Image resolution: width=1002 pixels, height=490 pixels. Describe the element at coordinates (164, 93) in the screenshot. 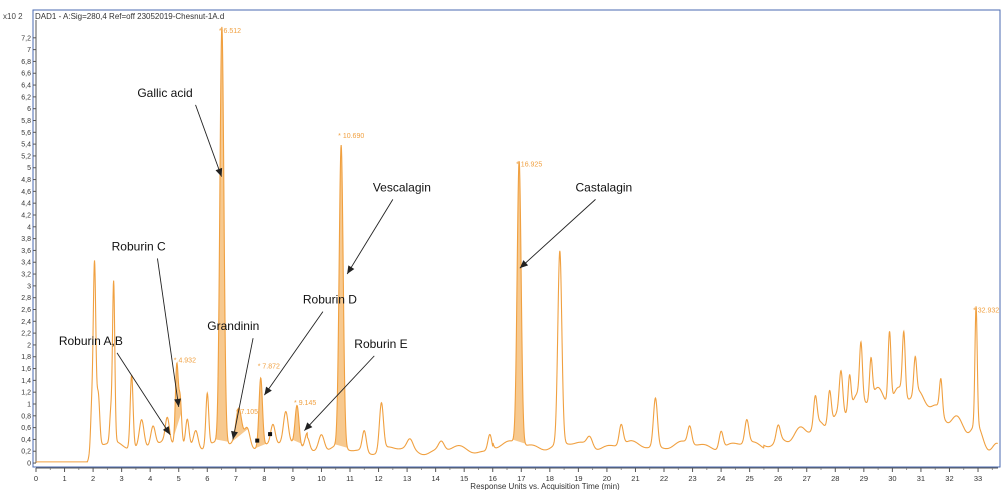

I see `compound-label: Gallic acid` at that location.